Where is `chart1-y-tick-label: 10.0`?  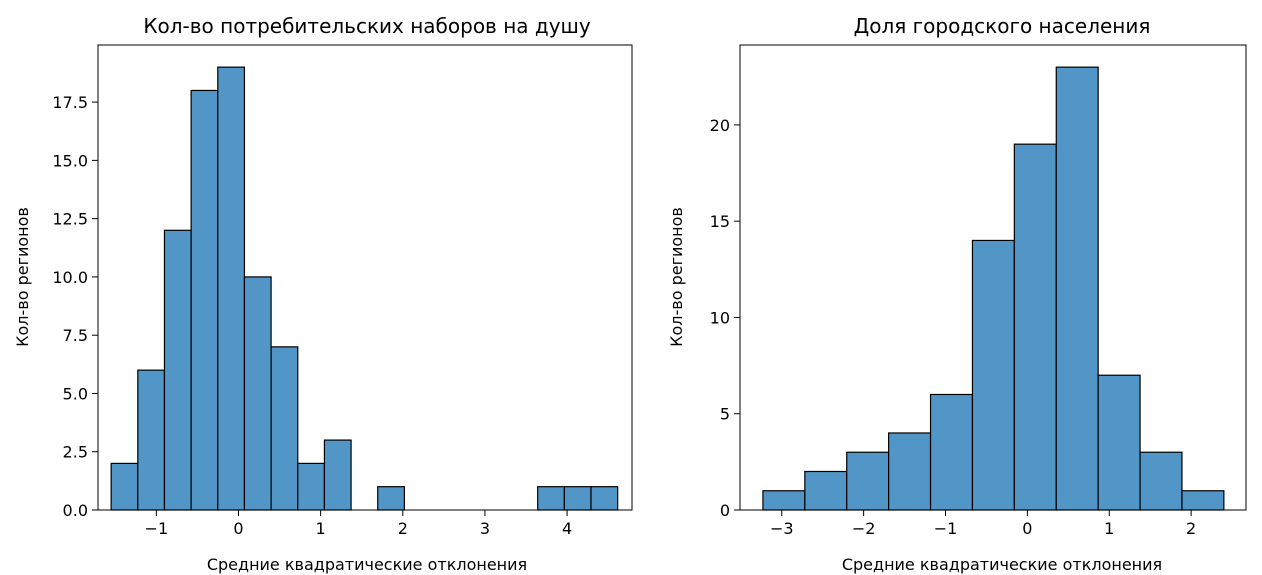
chart1-y-tick-label: 10.0 is located at coordinates (70, 277).